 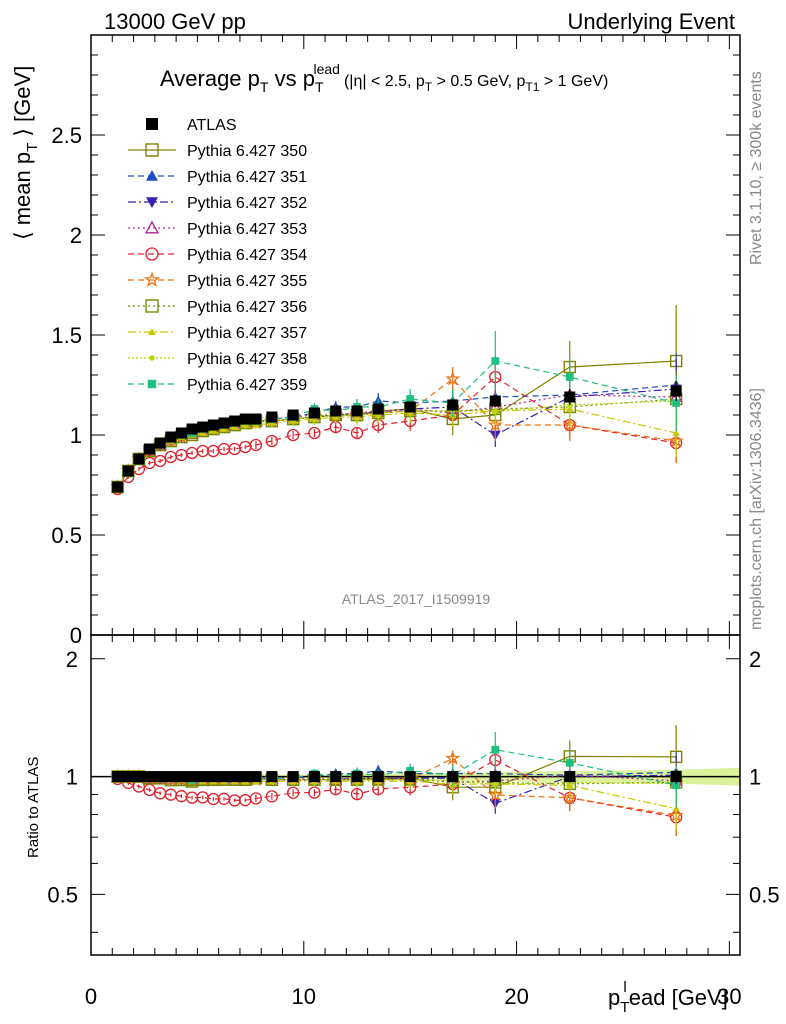 What do you see at coordinates (66, 535) in the screenshot?
I see `main-y-tick-label: 0.5` at bounding box center [66, 535].